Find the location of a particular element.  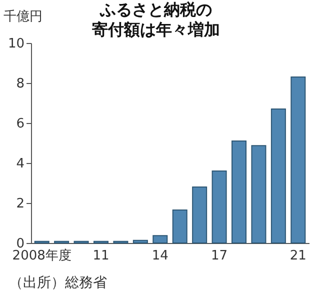

x-tick-label: 17 is located at coordinates (219, 256).